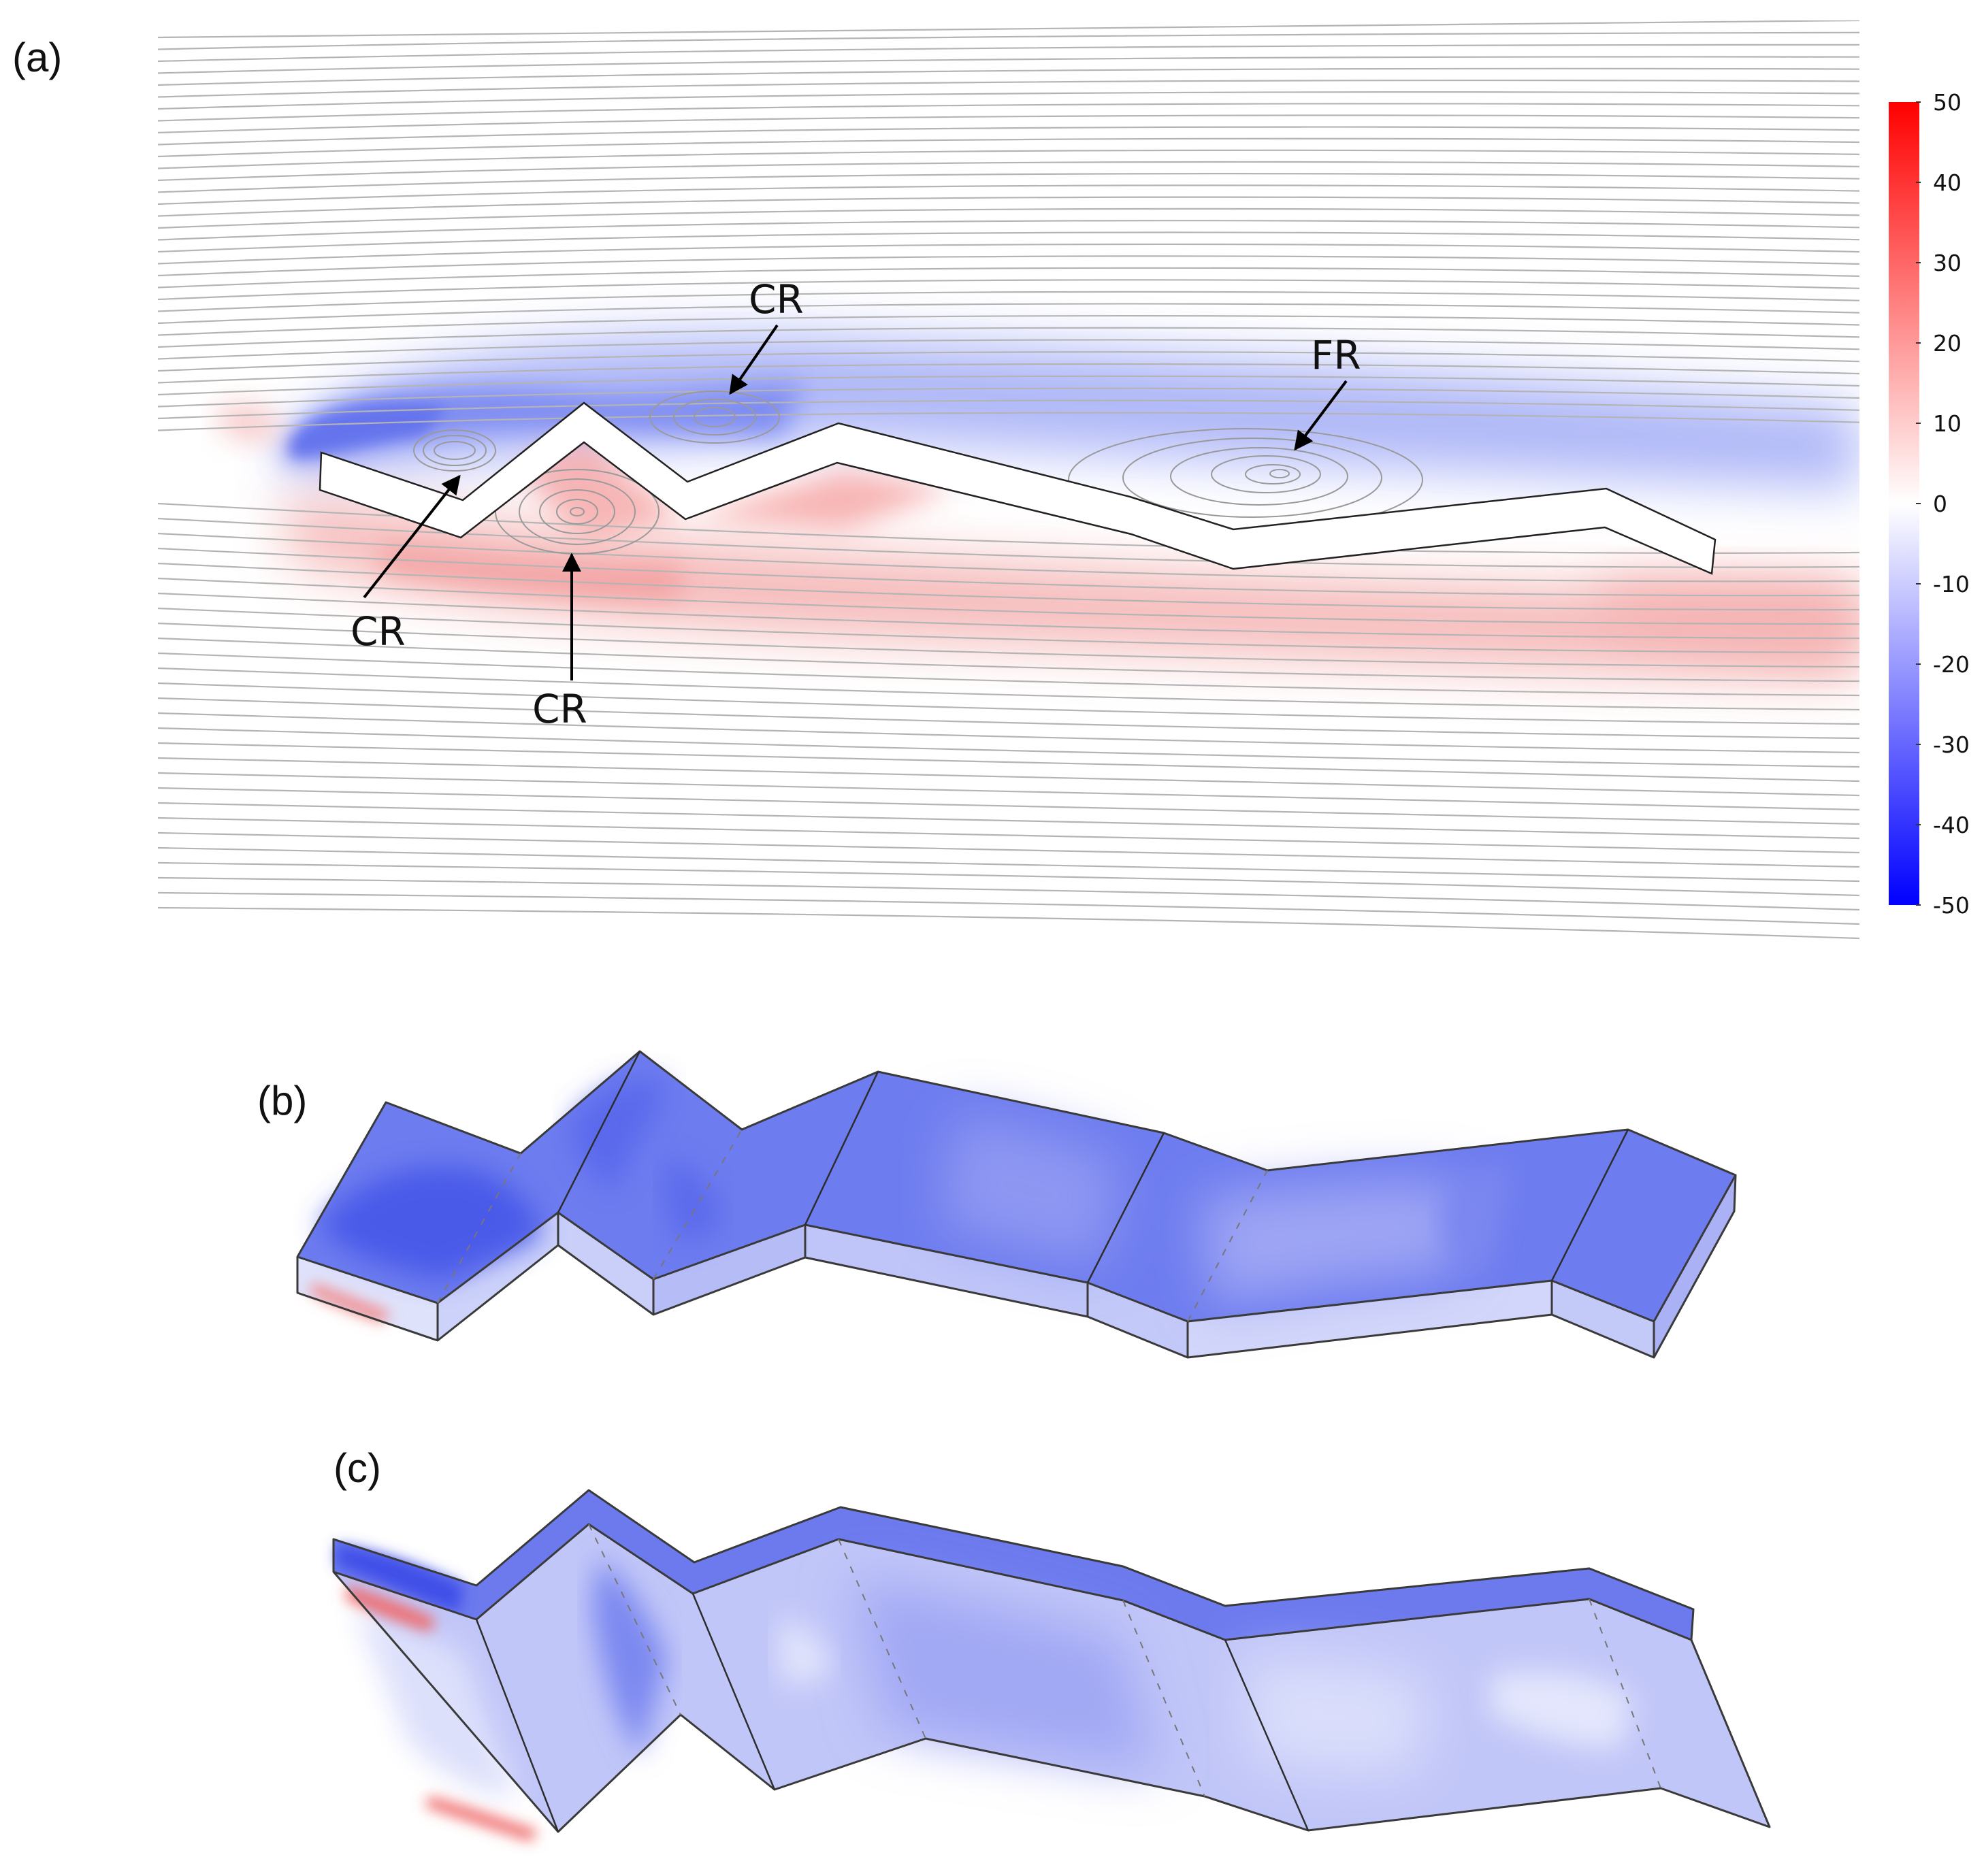 The height and width of the screenshot is (1876, 1984). I want to click on colorbar-tick-label: -40, so click(1951, 825).